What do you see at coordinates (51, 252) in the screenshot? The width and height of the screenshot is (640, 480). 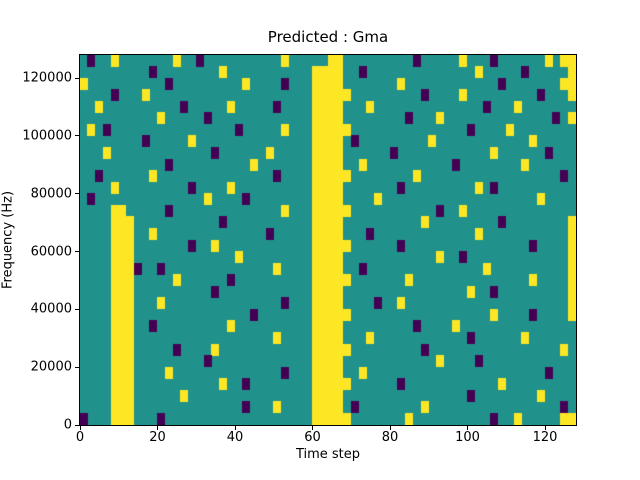 I see `y-tick-label: 60000` at bounding box center [51, 252].